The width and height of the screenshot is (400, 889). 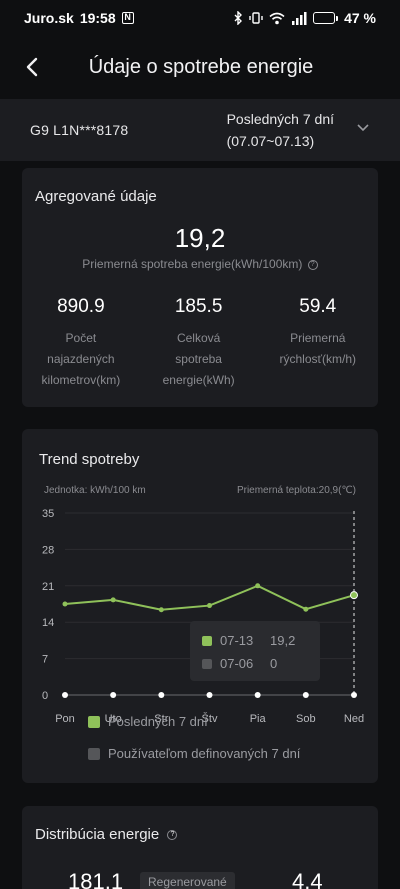 What do you see at coordinates (299, 18) in the screenshot?
I see `signal-icon` at bounding box center [299, 18].